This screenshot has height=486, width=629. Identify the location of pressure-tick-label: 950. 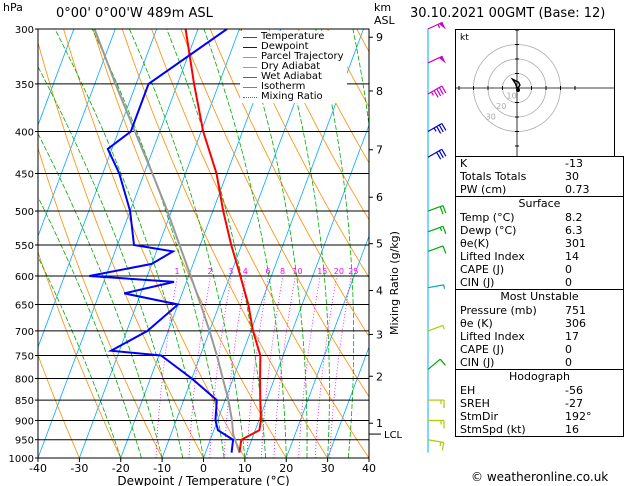
(24, 441).